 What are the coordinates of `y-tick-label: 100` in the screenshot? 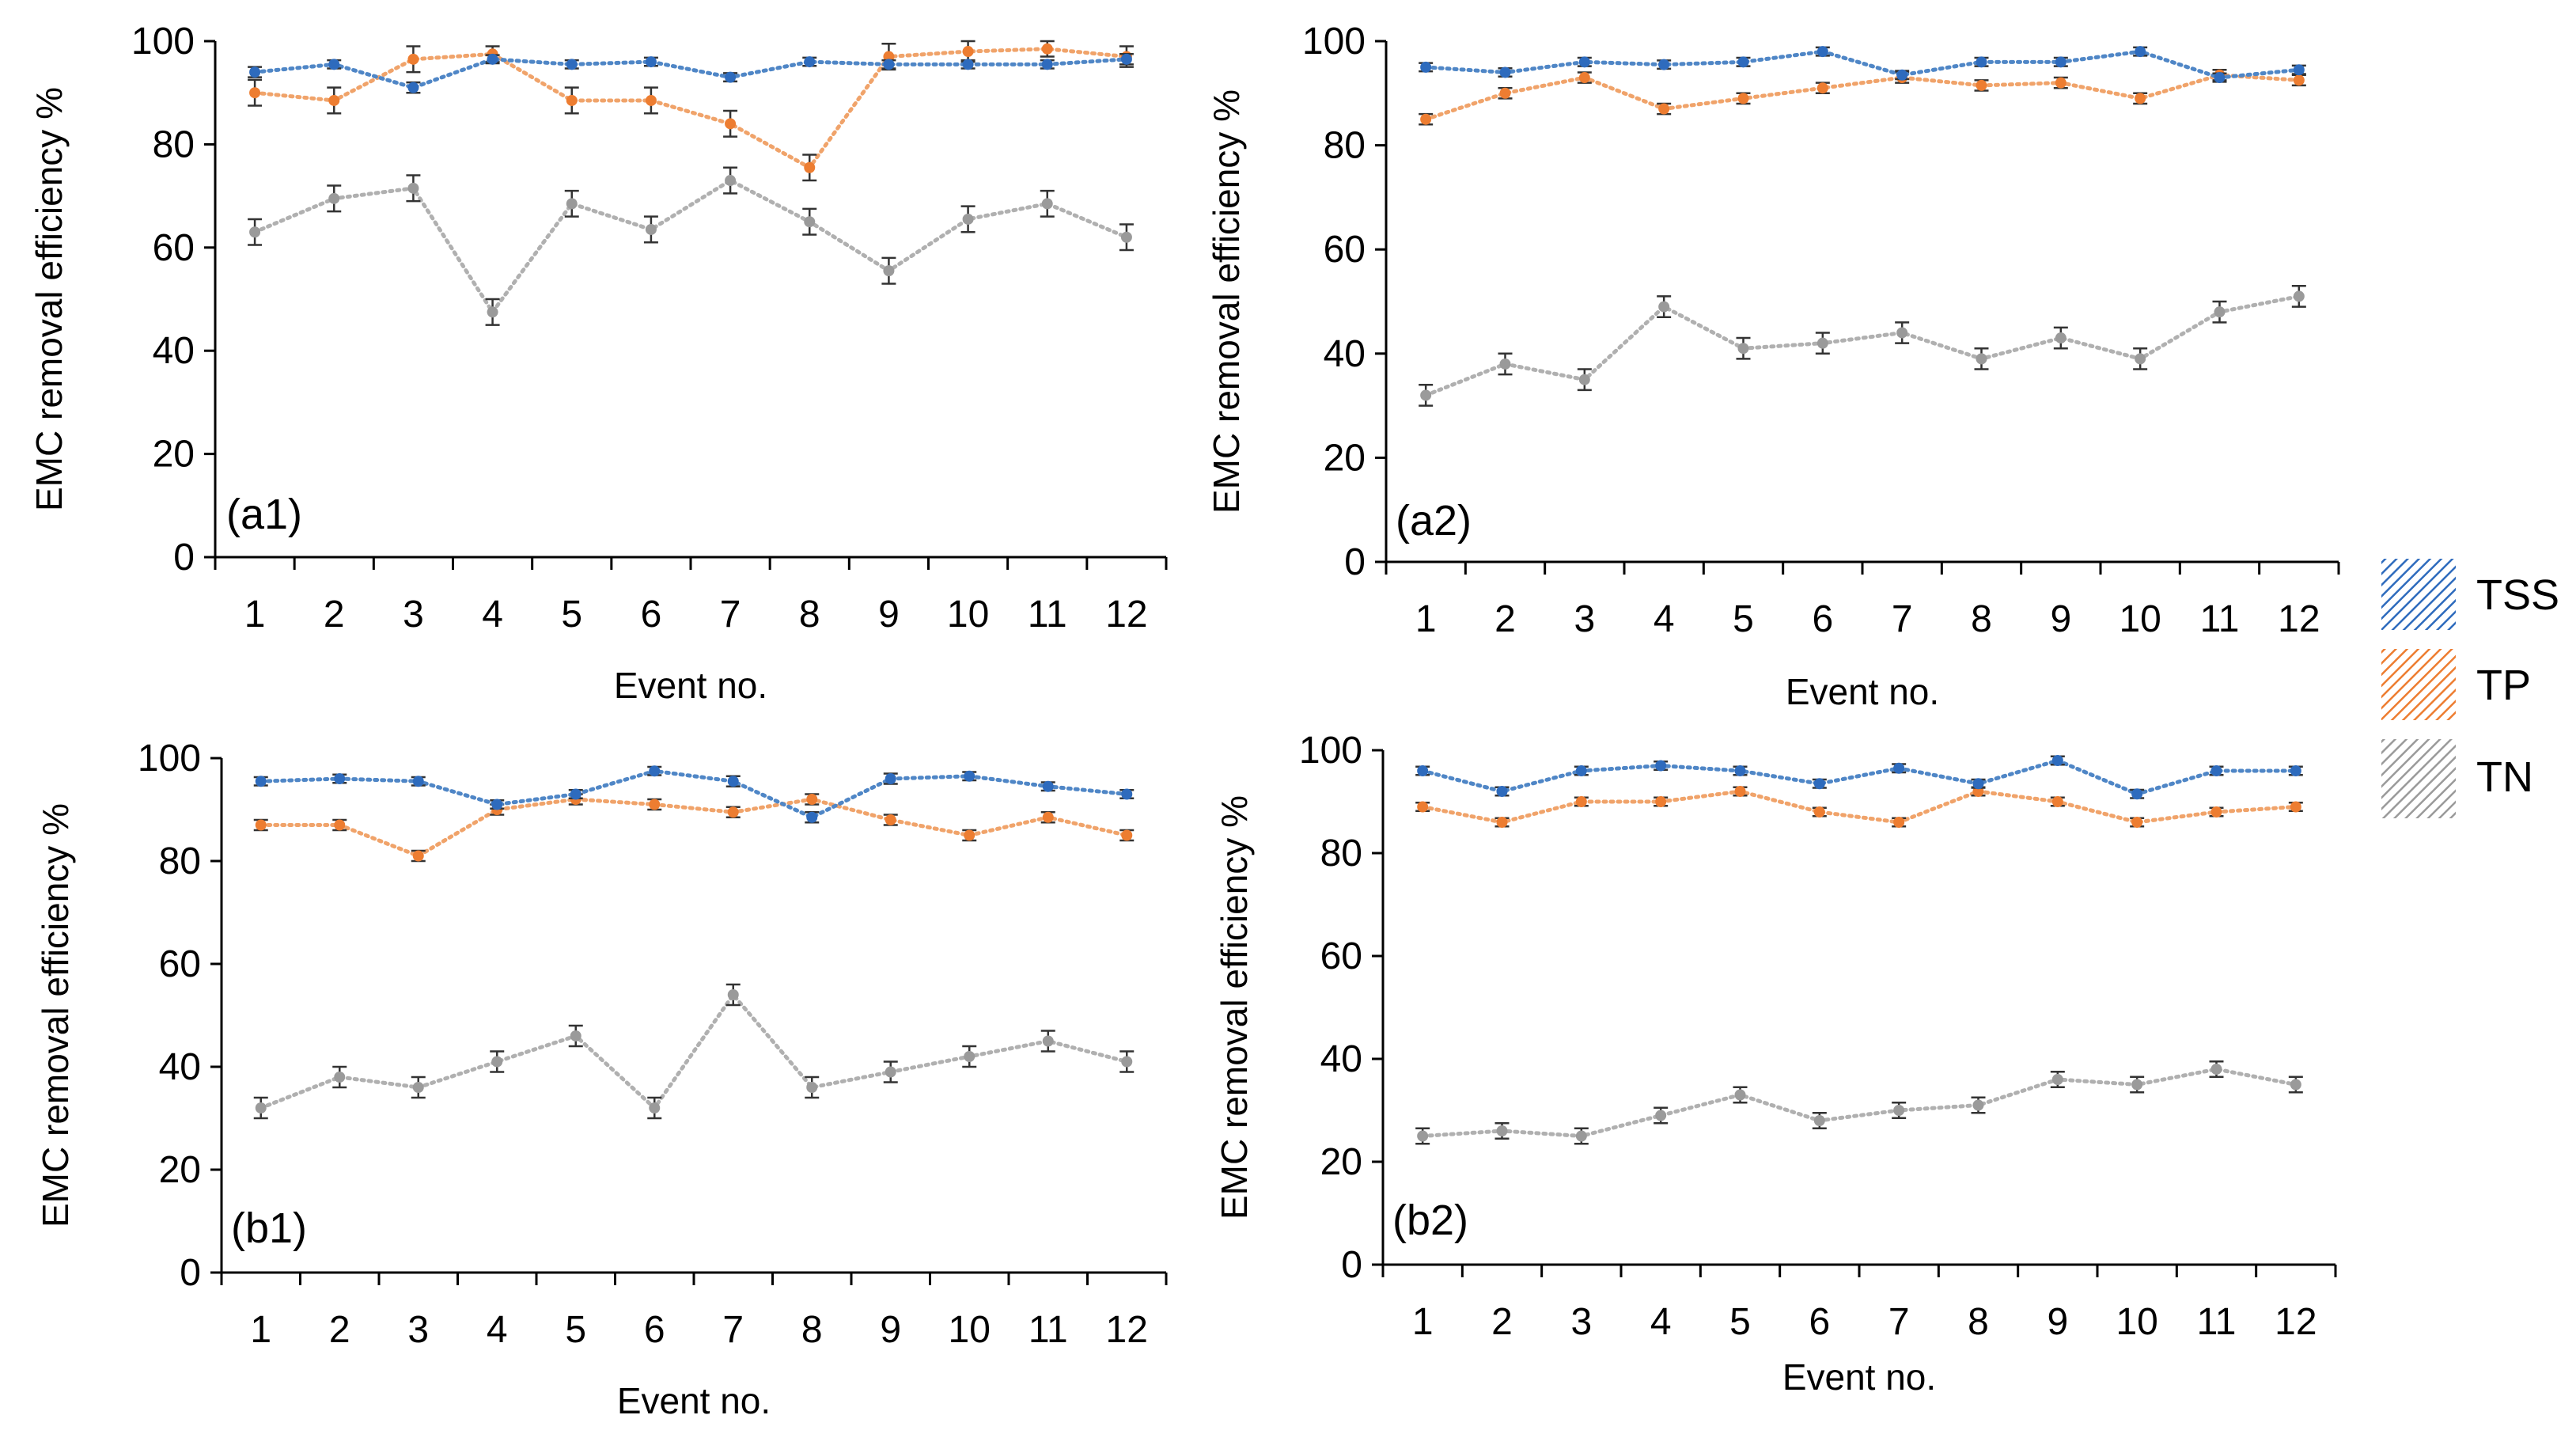 It's located at (1334, 42).